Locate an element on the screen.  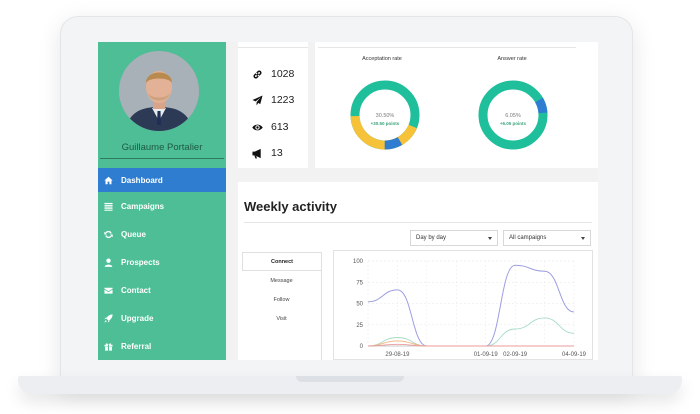
acceptance-rate-label: Acceptation rate is located at coordinates (382, 59).